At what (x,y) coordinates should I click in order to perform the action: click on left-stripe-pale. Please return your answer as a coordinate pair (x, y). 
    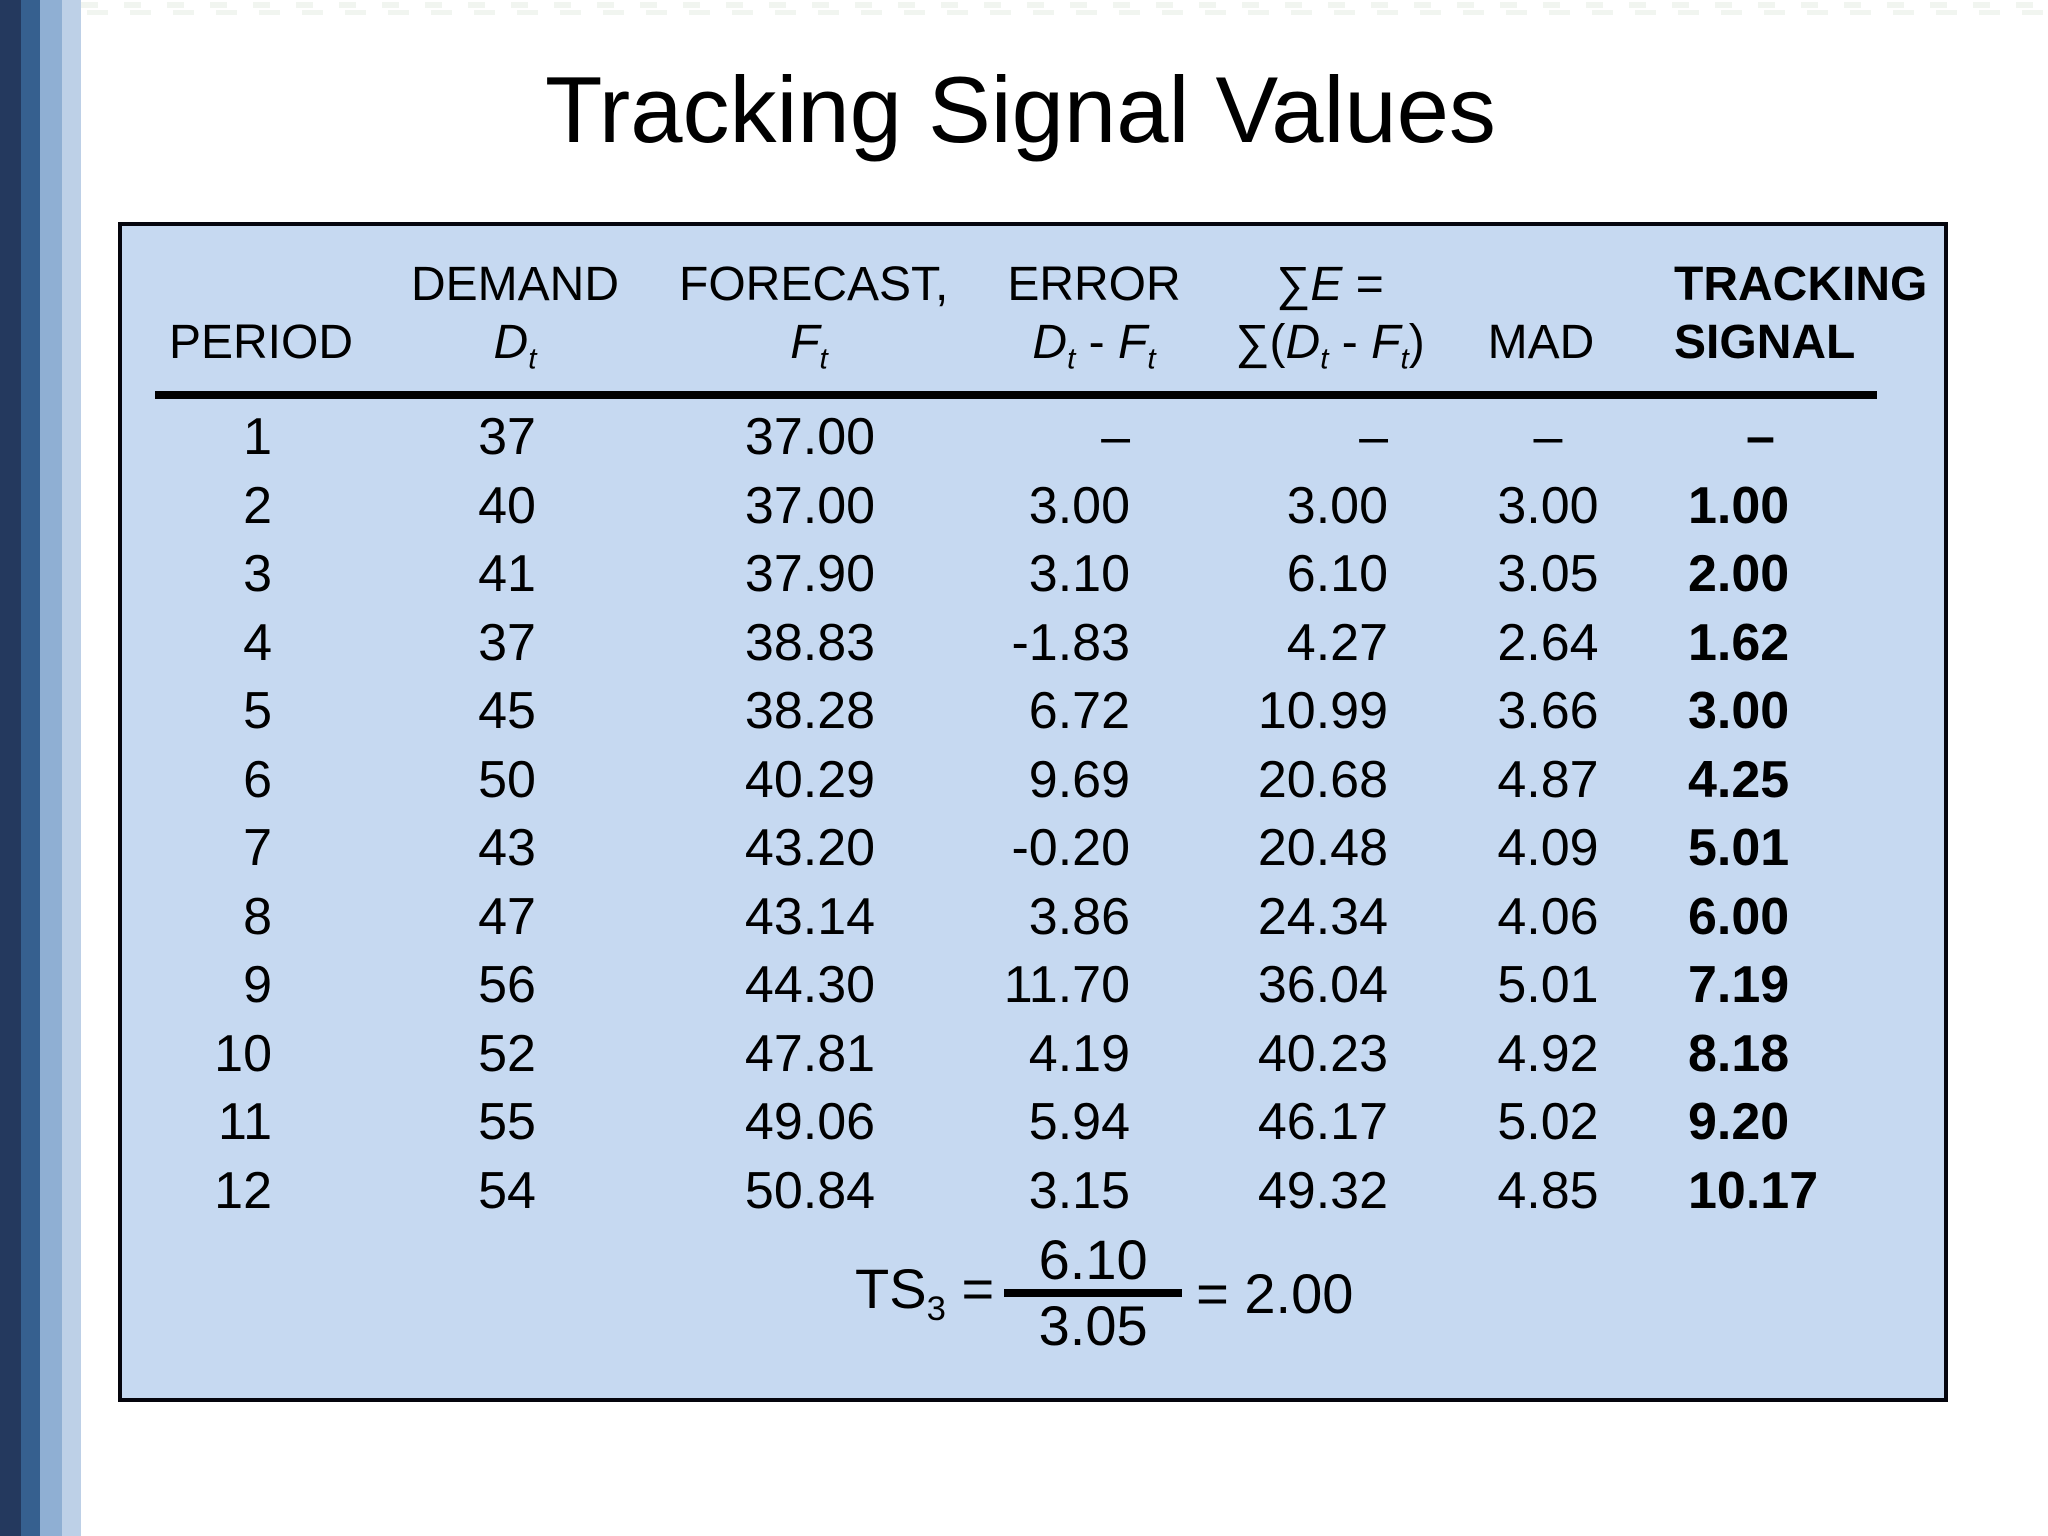
    Looking at the image, I should click on (71, 768).